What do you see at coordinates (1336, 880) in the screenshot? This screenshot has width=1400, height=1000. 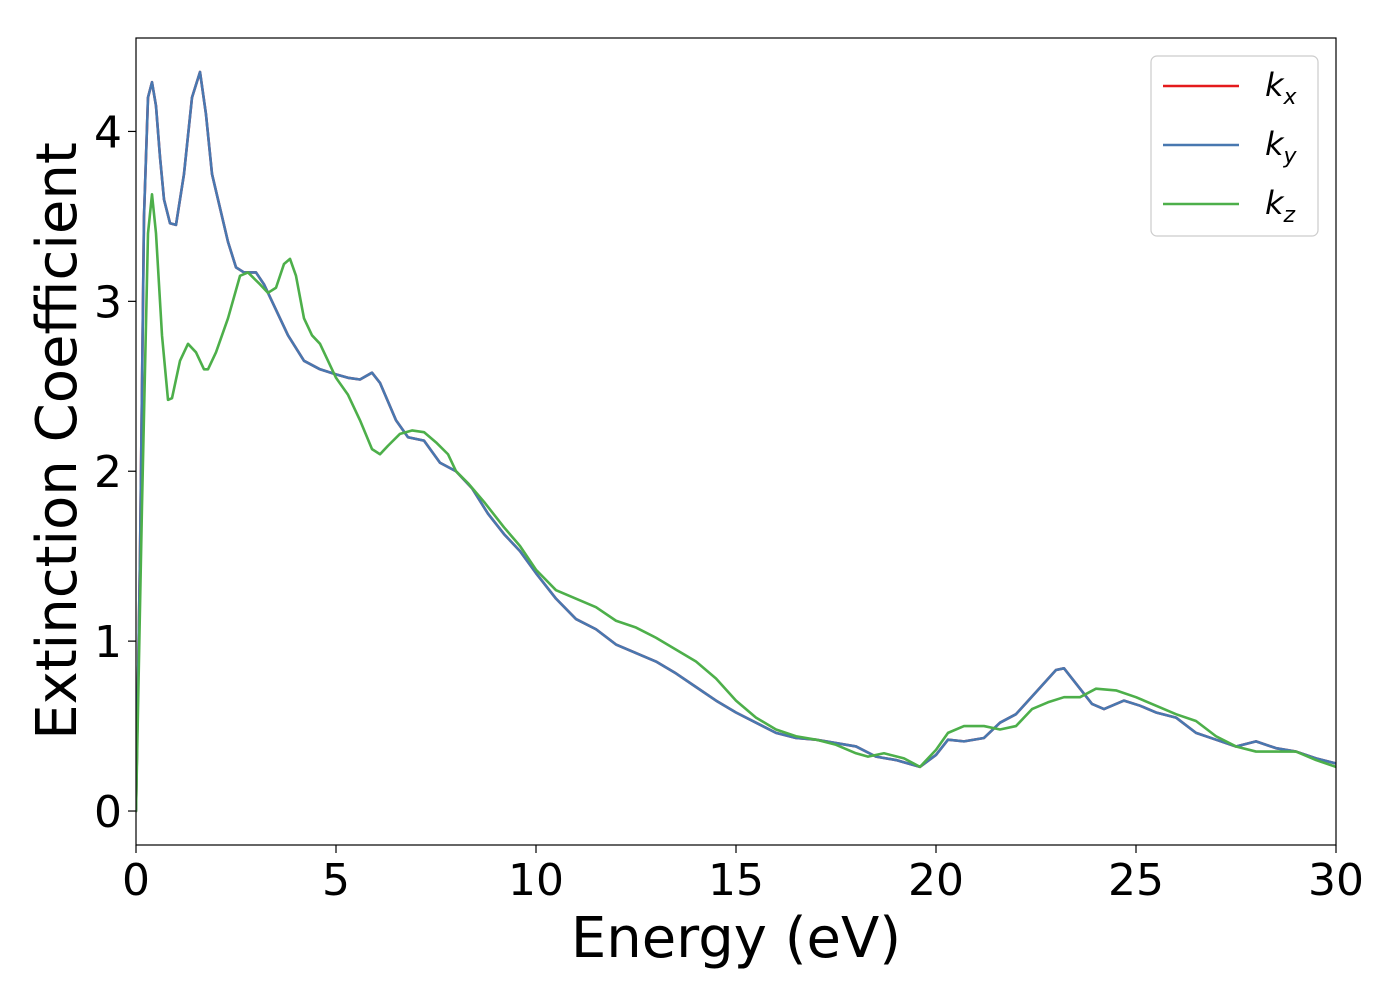 I see `x-tick-label: 30` at bounding box center [1336, 880].